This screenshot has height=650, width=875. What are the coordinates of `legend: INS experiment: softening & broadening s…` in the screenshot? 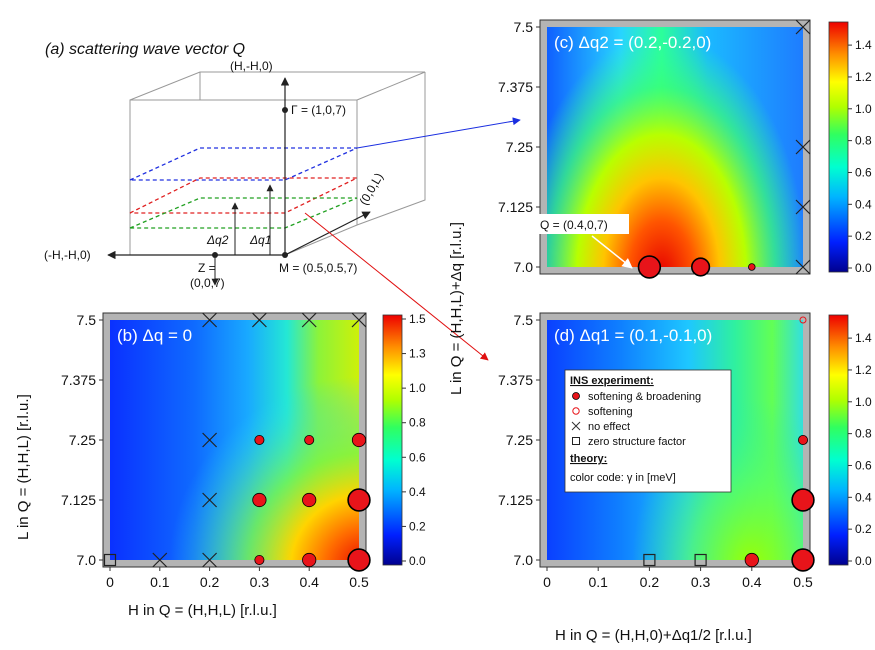 It's located at (648, 431).